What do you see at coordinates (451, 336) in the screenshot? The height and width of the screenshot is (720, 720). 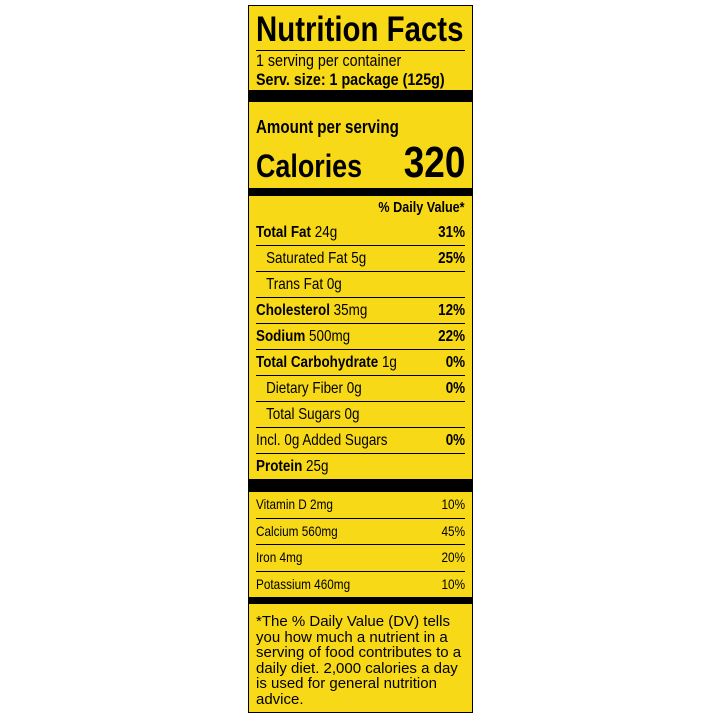 I see `nutrient-dv: 22%` at bounding box center [451, 336].